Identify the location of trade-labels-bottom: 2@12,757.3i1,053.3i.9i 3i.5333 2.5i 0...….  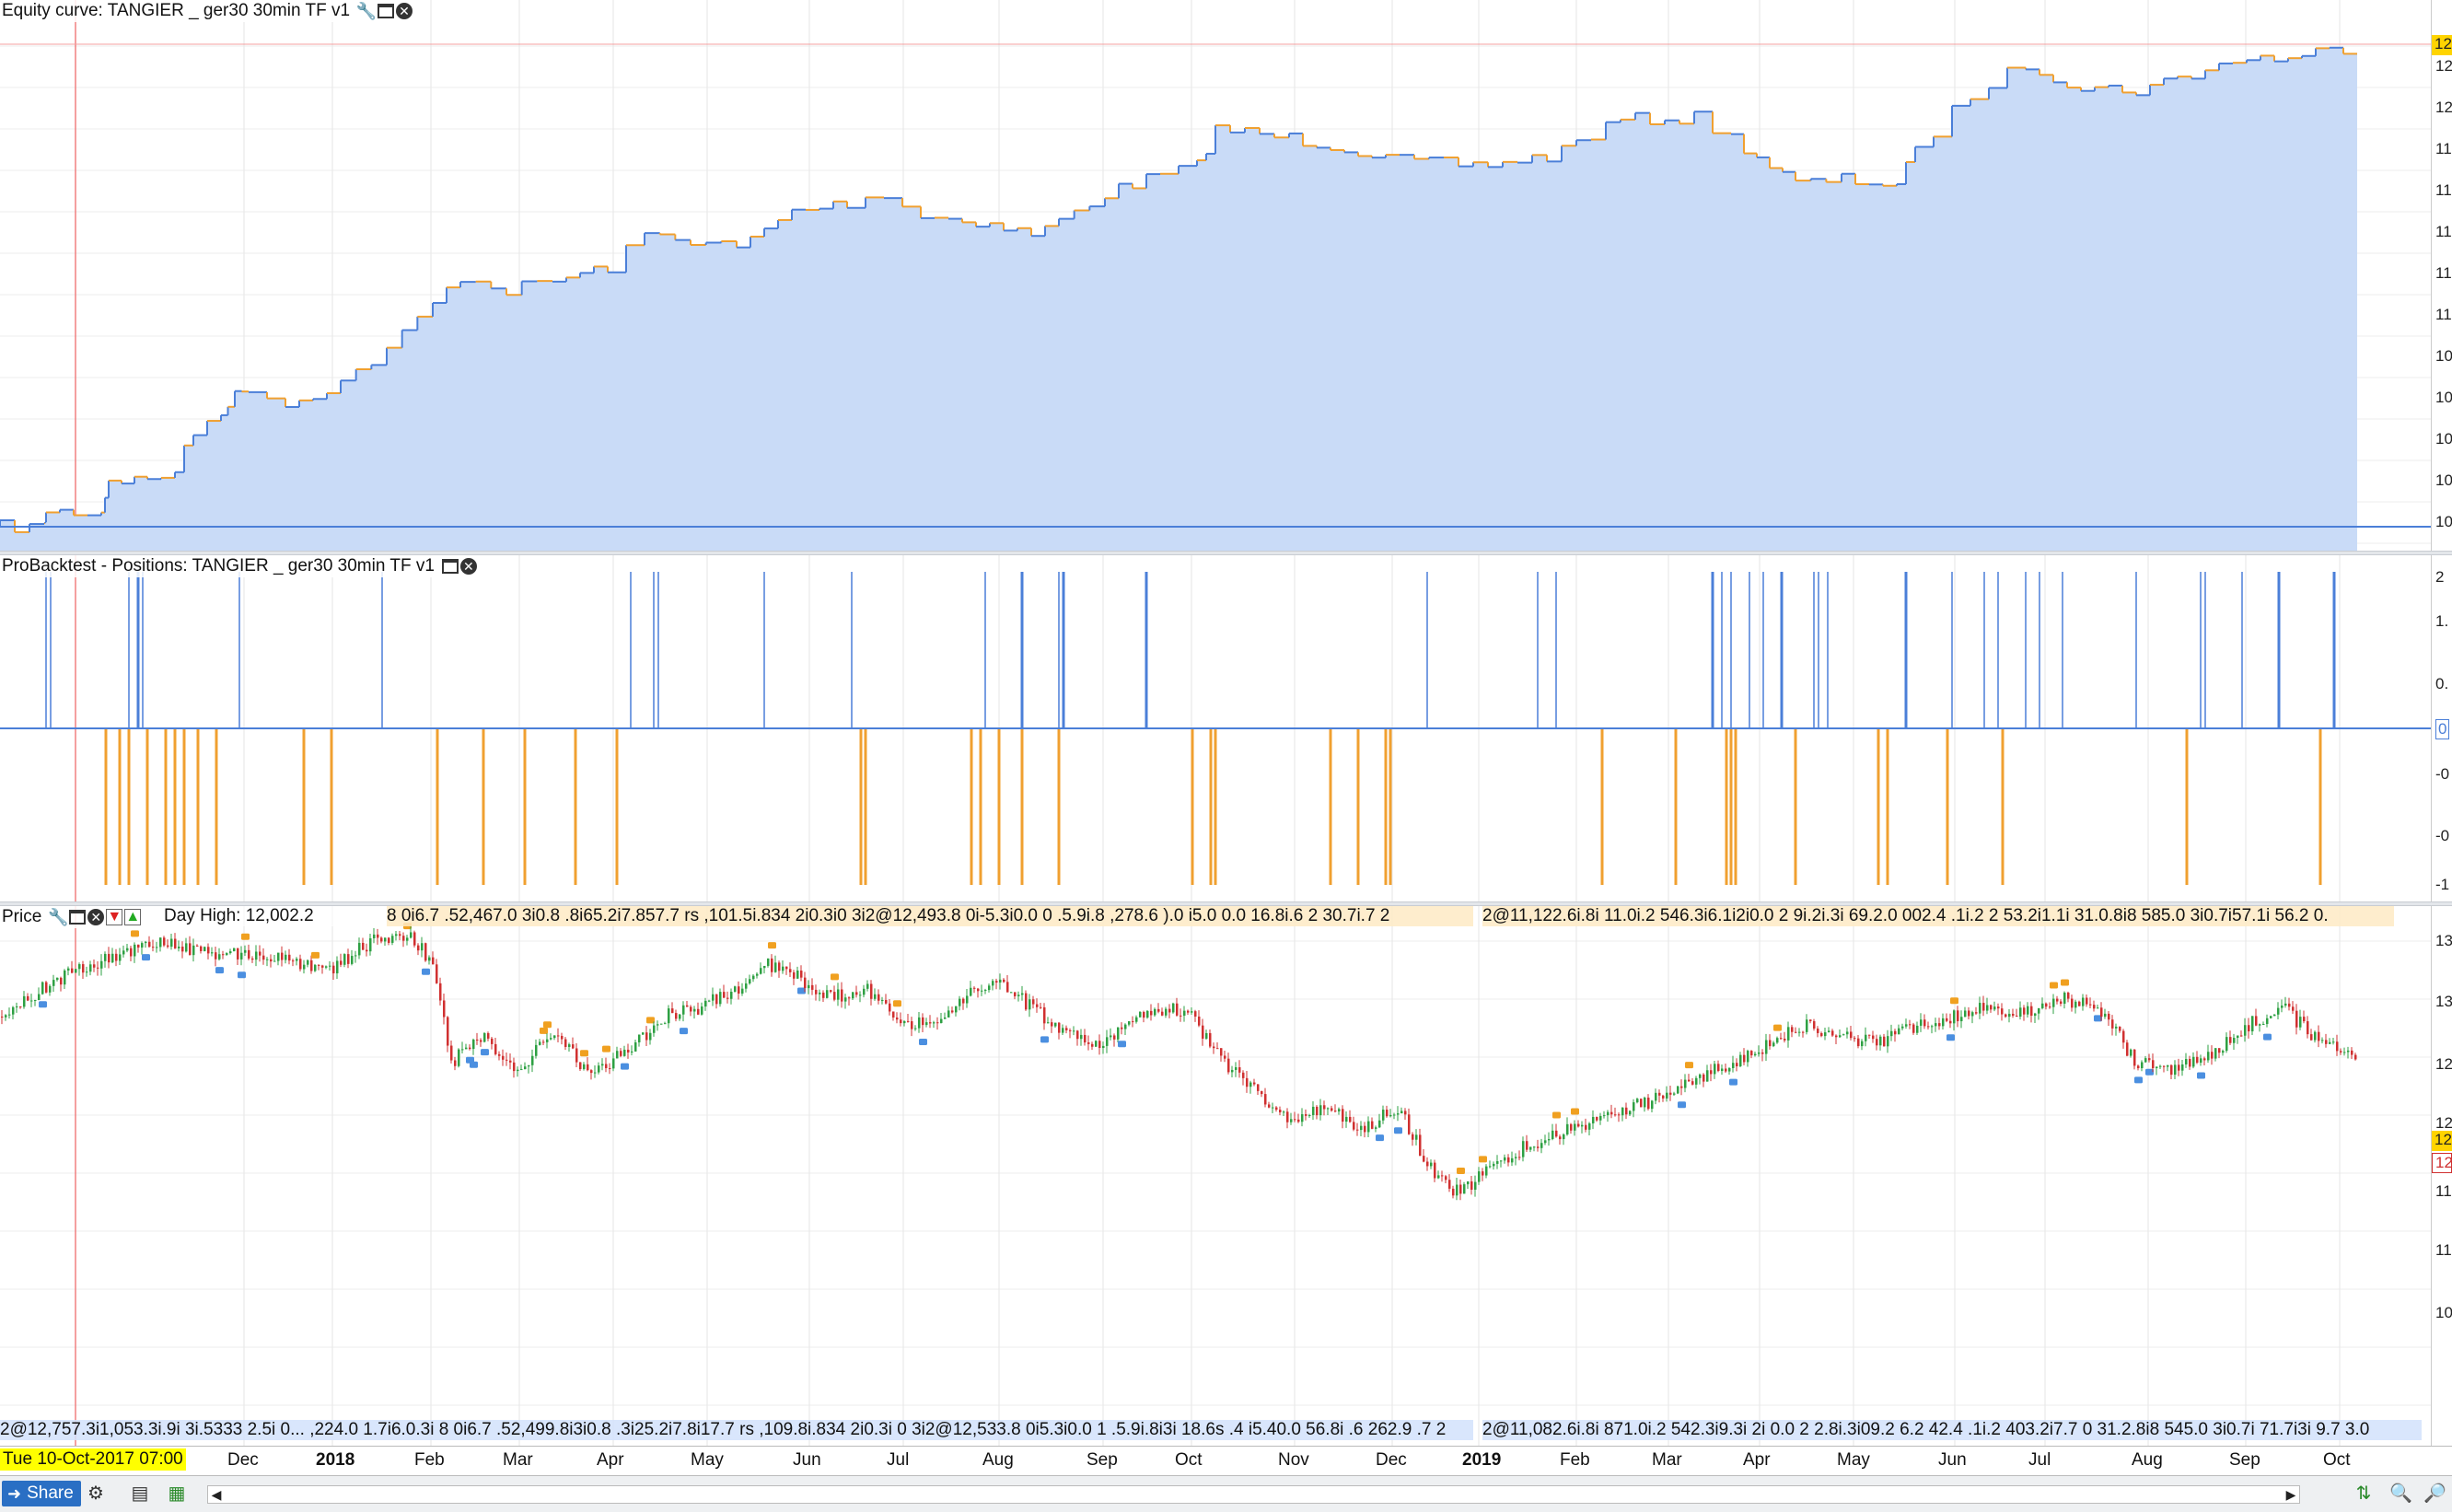
(736, 1430).